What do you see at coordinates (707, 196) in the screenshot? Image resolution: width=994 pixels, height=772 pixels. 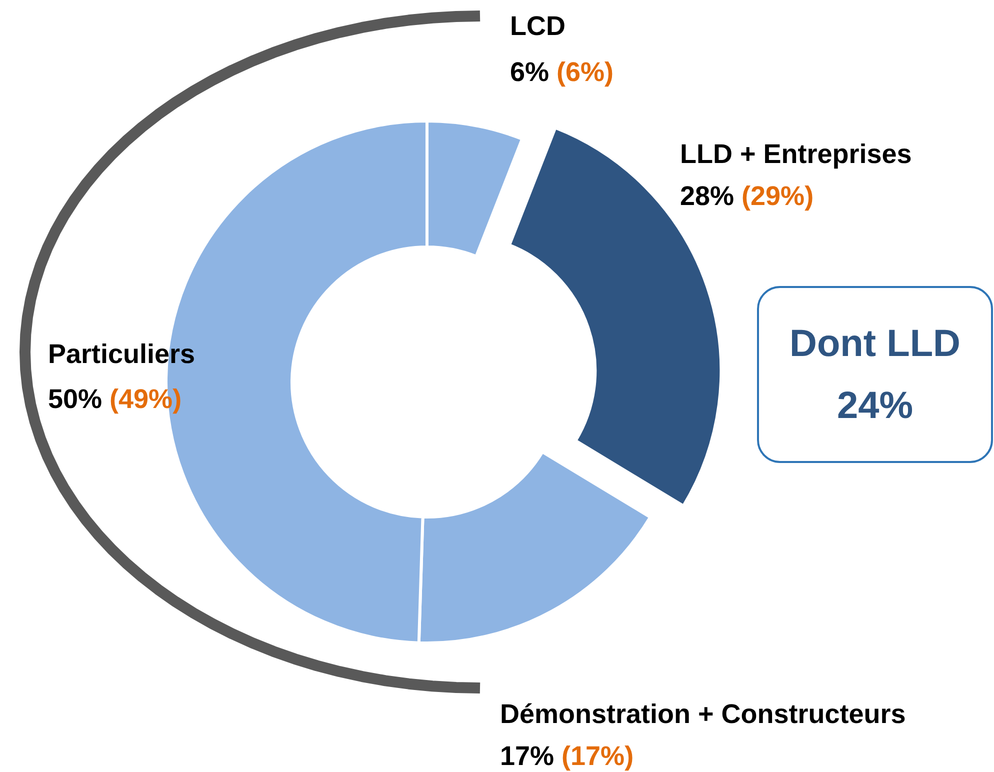 I see `data-label: 28%` at bounding box center [707, 196].